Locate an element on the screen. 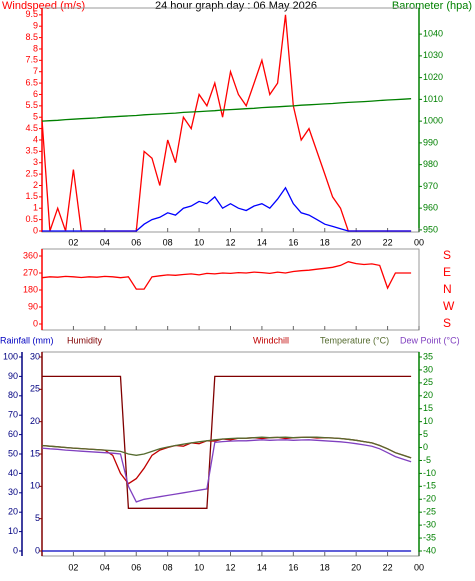  chart-title: 24 hour graph day : 06 May 2026 is located at coordinates (236, 6).